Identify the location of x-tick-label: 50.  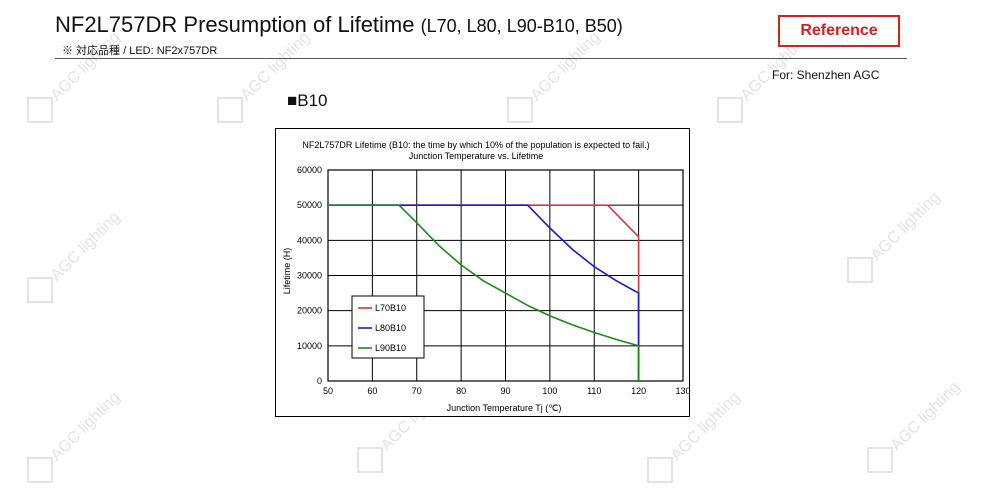
(328, 391).